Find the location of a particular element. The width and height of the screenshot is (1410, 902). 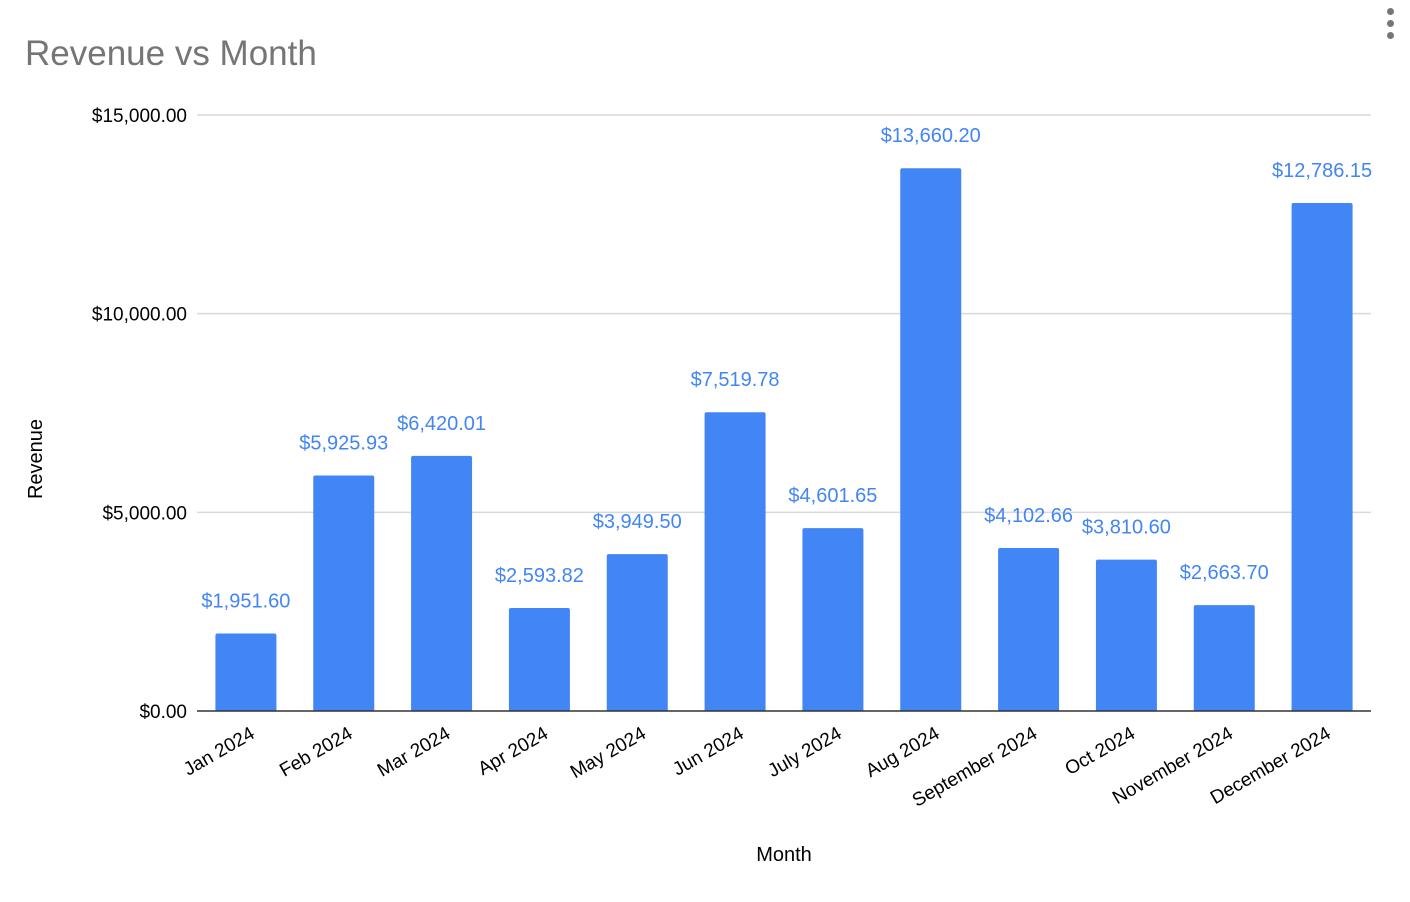

data-label: $1,951.60 is located at coordinates (245, 601).